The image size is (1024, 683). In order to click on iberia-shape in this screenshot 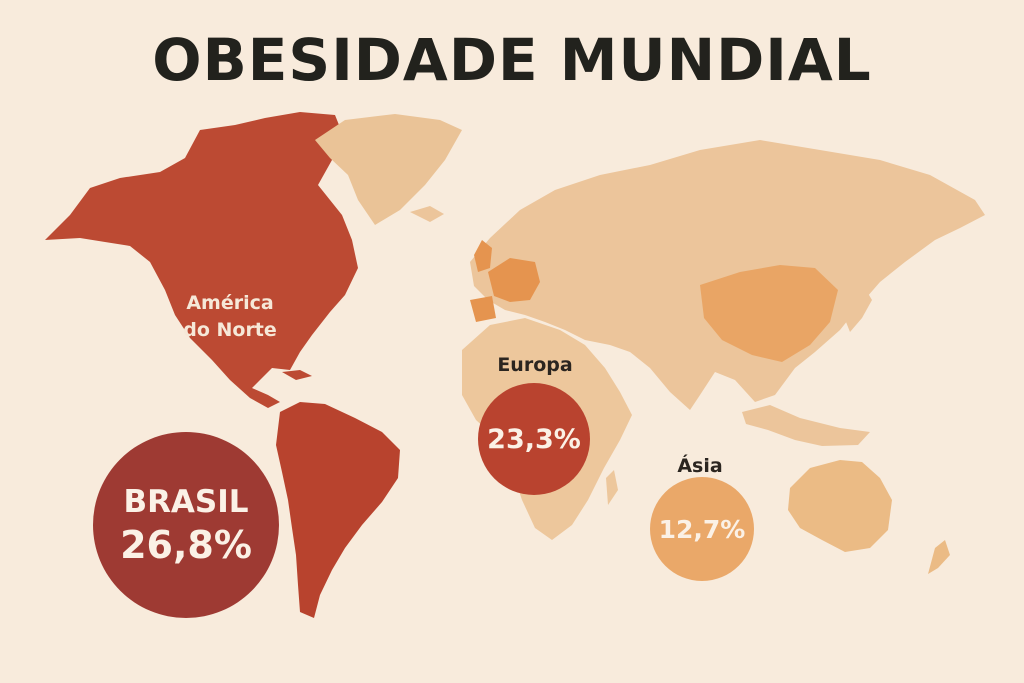, I will do `click(483, 309)`.